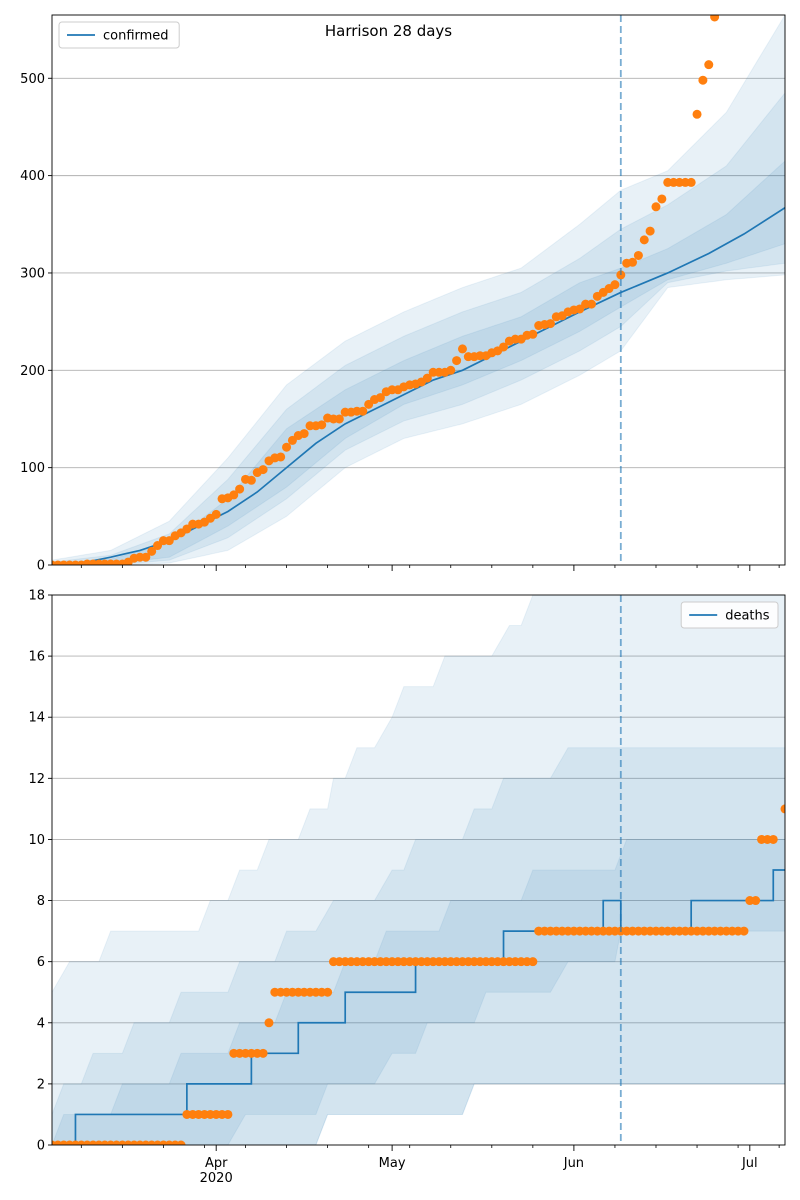 The height and width of the screenshot is (1200, 800). I want to click on y-tick-label: 8, so click(41, 901).